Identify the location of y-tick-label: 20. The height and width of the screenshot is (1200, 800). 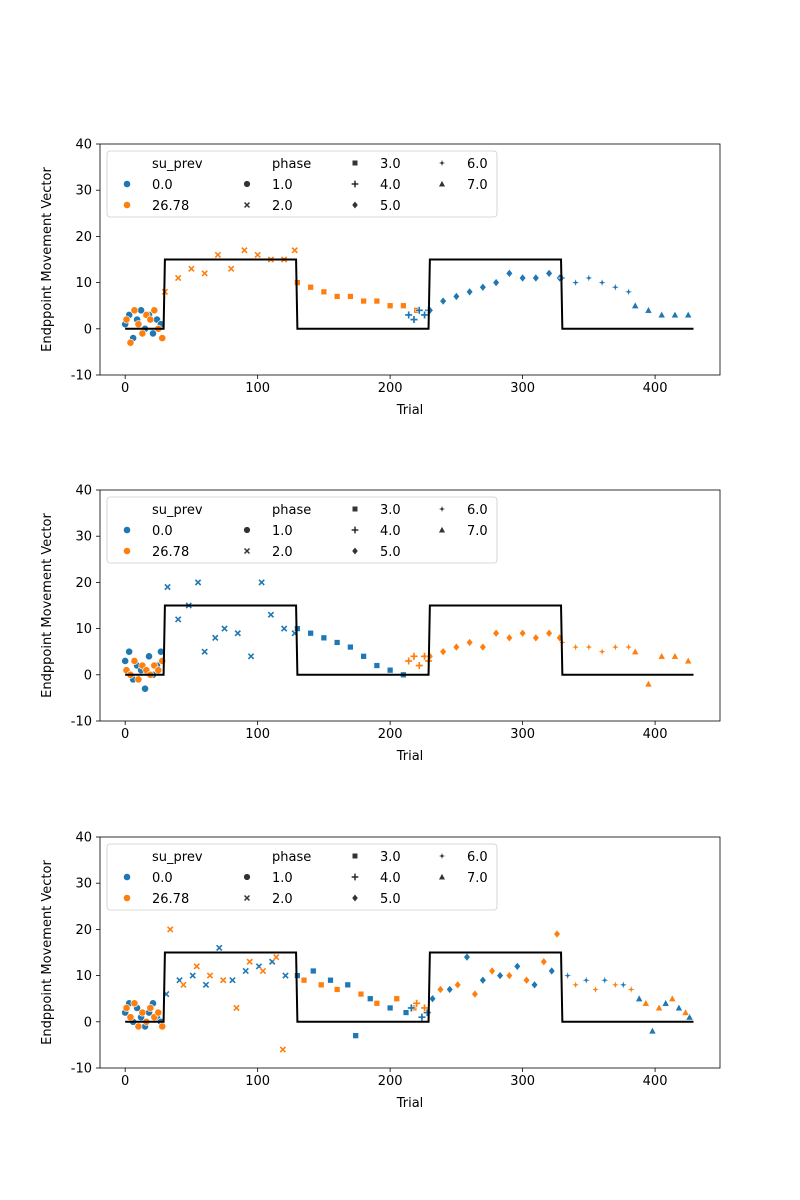
(83, 583).